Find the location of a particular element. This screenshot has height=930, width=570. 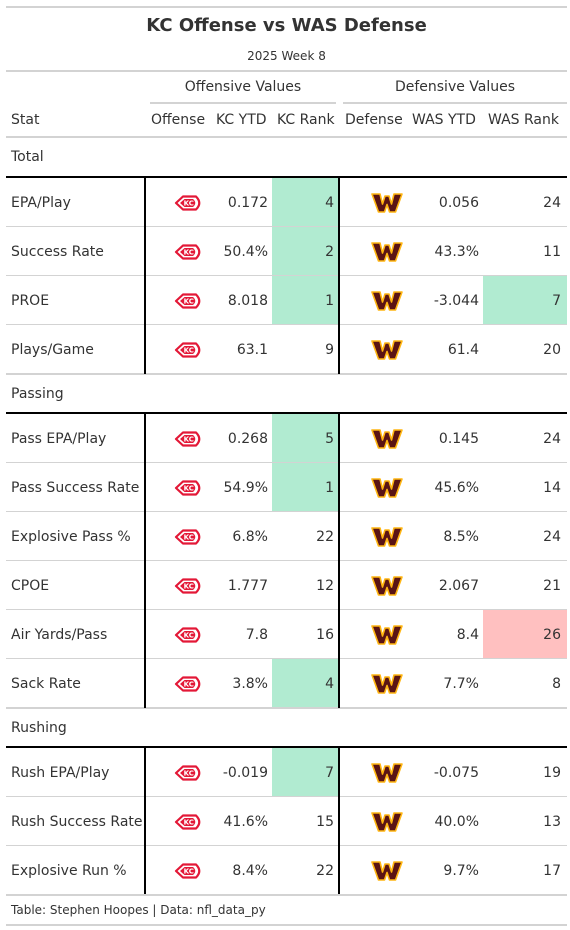

kc-ytd-value: 41.6% is located at coordinates (245, 821).